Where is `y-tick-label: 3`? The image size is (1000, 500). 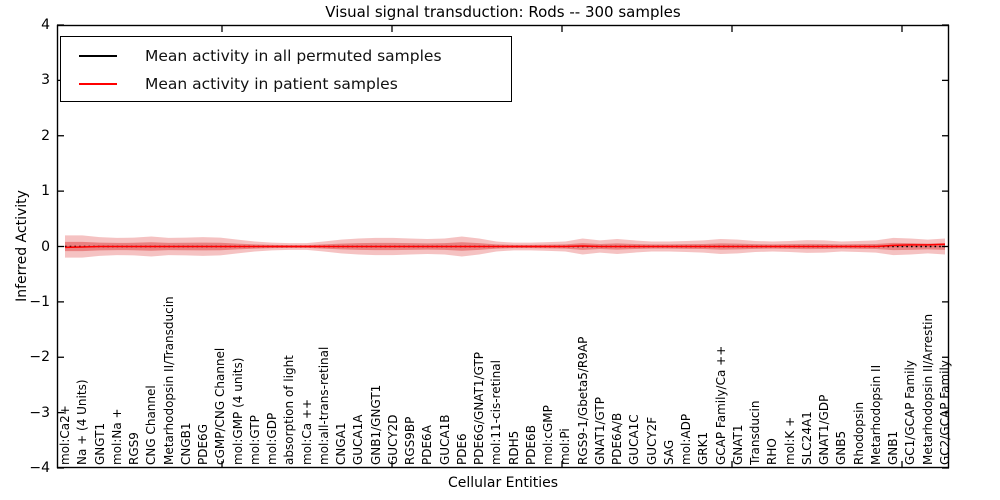
y-tick-label: 3 is located at coordinates (45, 80).